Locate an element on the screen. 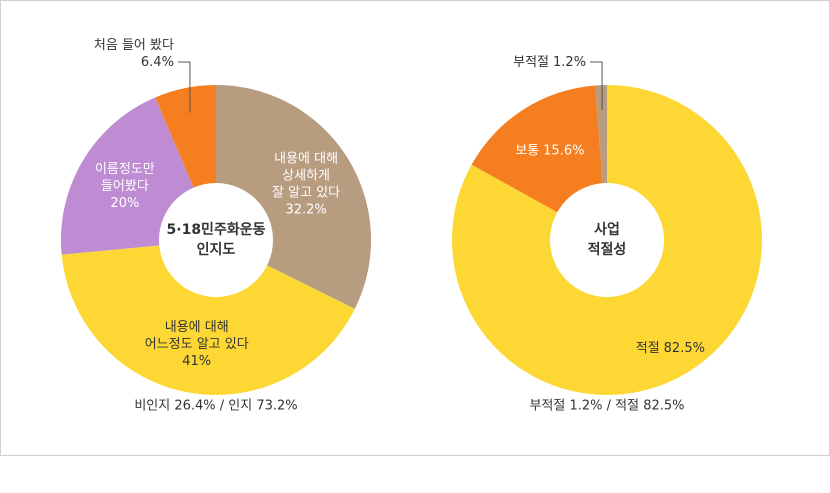 This screenshot has width=830, height=493. label-part: 보통 is located at coordinates (527, 150).